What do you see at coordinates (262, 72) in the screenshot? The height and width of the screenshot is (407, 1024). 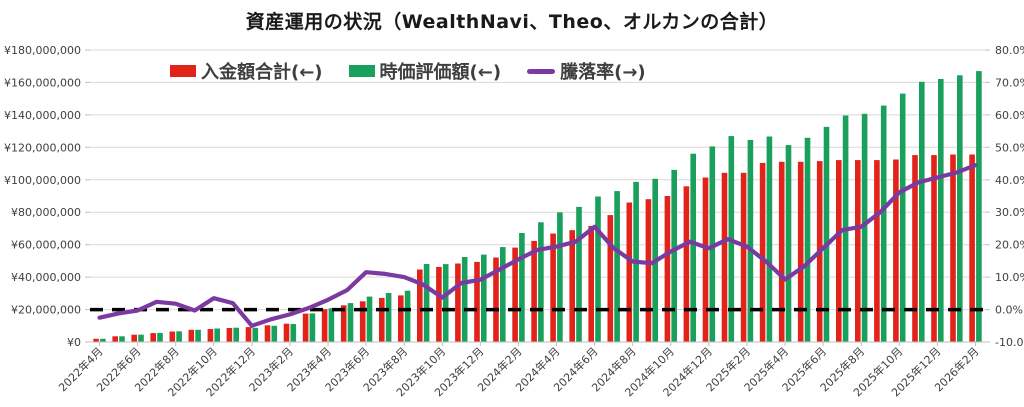 I see `legend-label-deposit: 入金額合計(←)` at bounding box center [262, 72].